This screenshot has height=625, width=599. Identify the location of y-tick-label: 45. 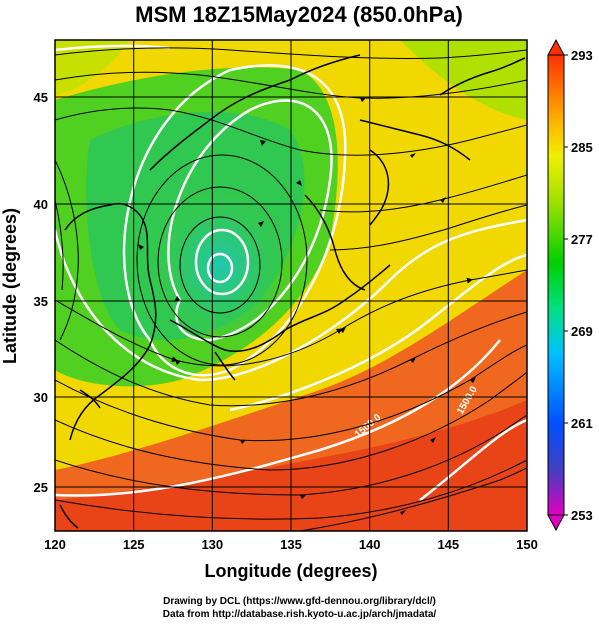
(41, 97).